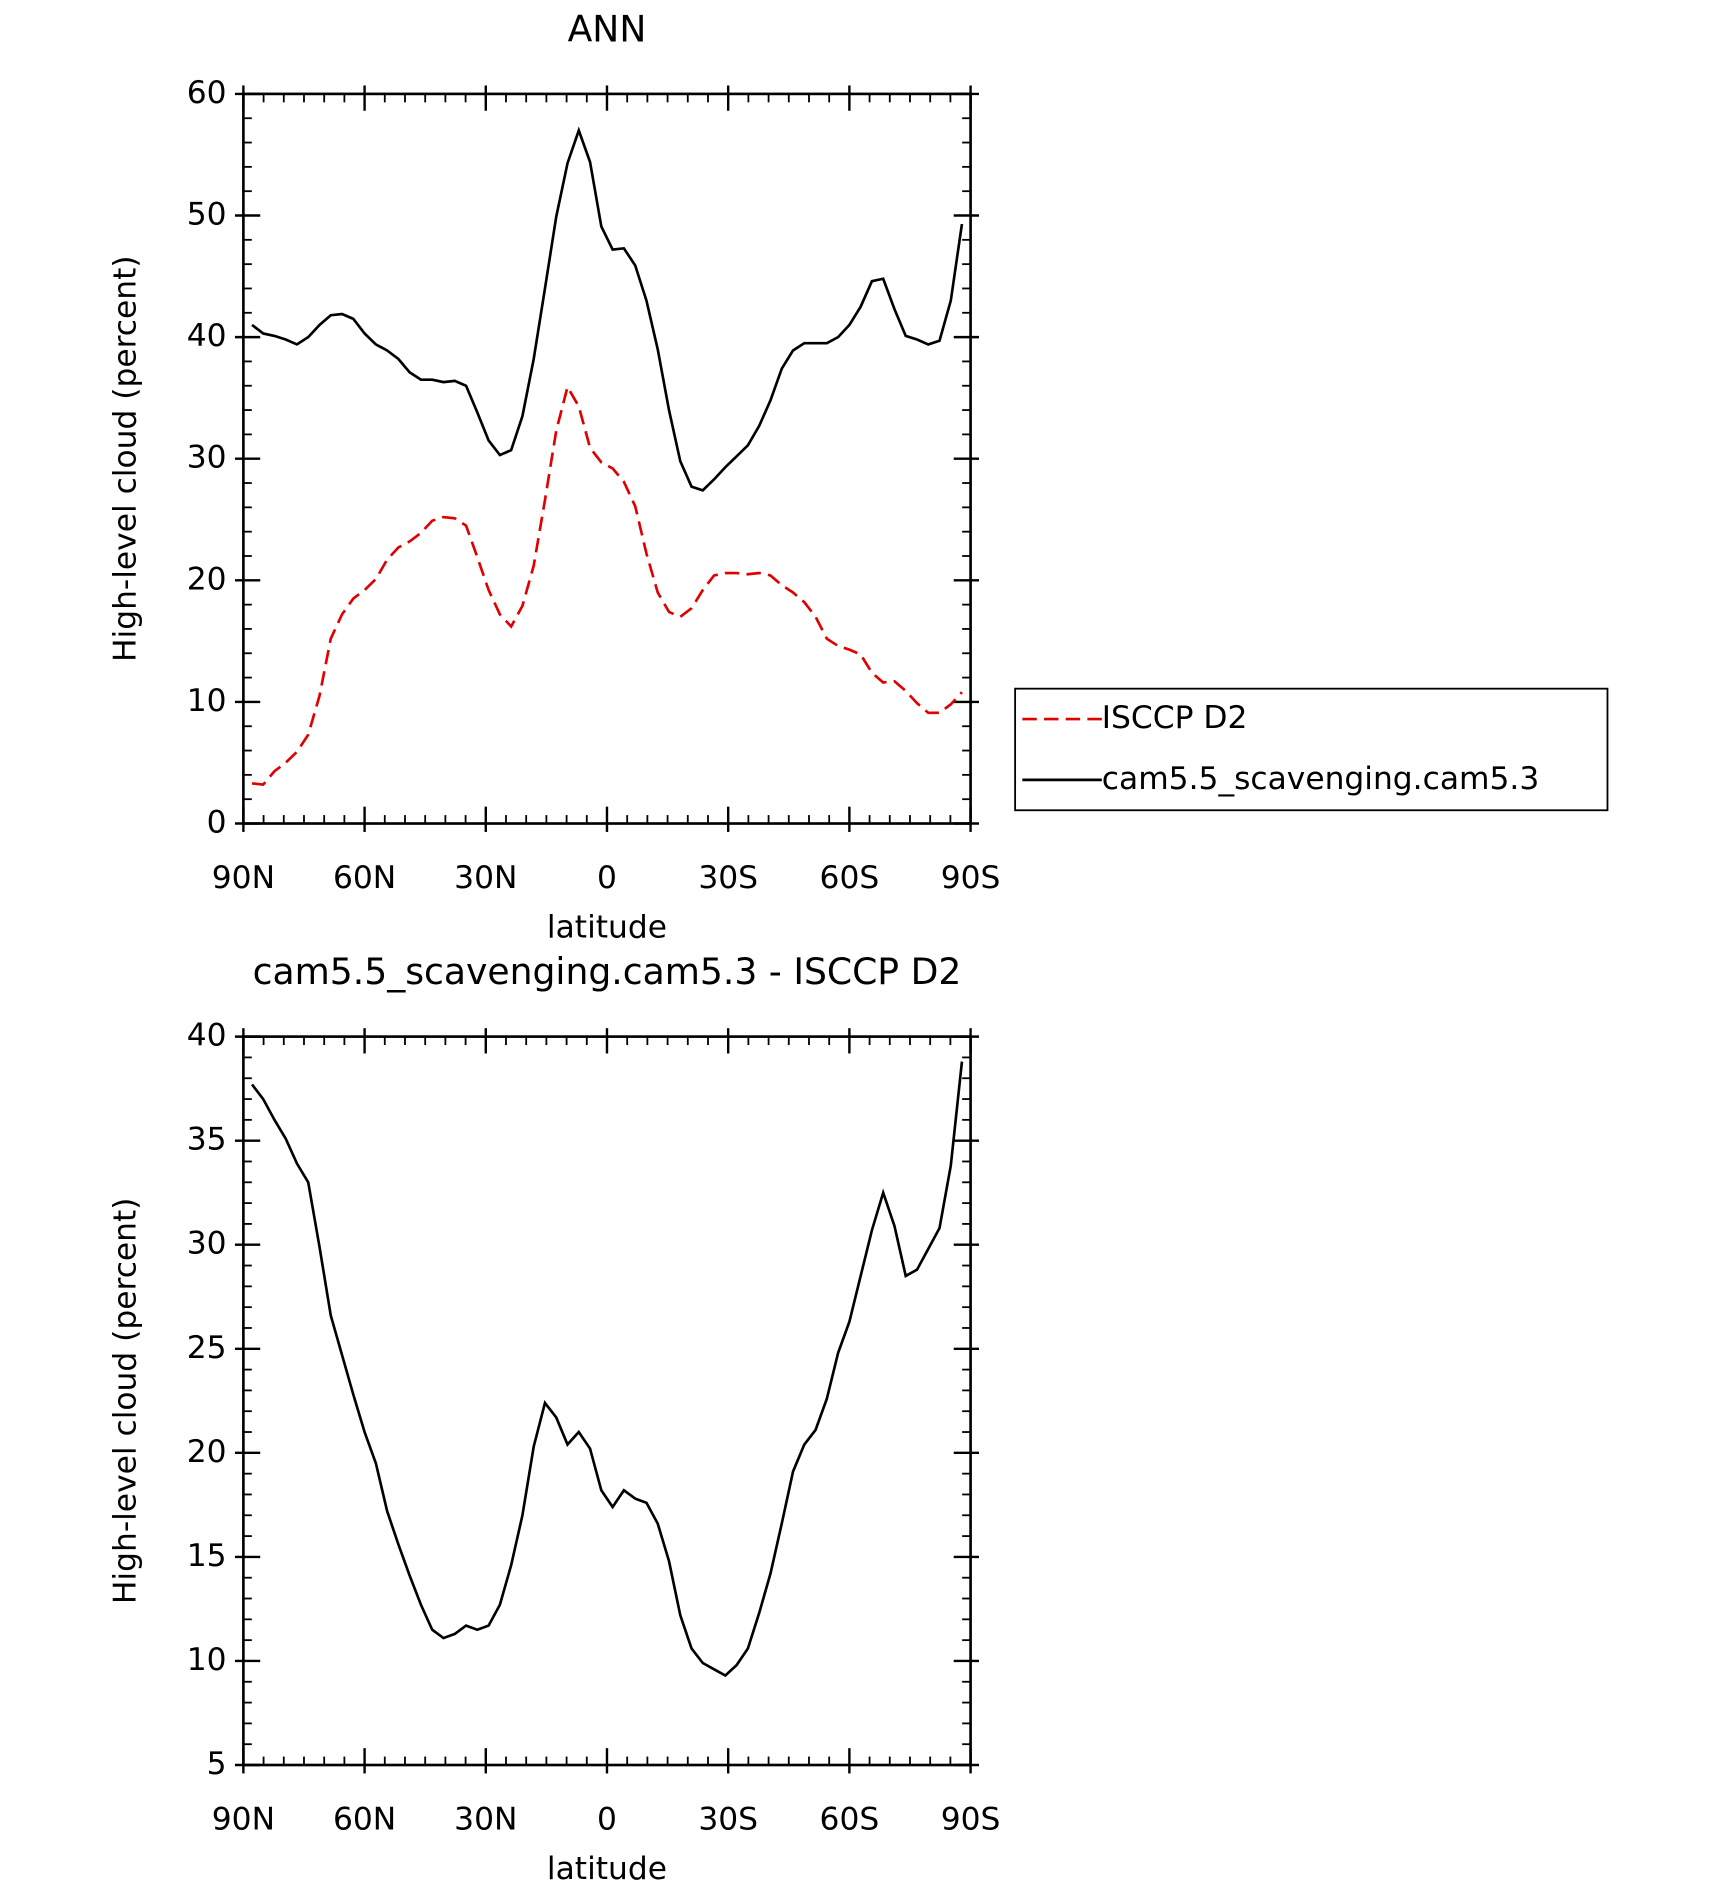  I want to click on legend-label: cam5.5_scavenging.cam5.3, so click(1320, 779).